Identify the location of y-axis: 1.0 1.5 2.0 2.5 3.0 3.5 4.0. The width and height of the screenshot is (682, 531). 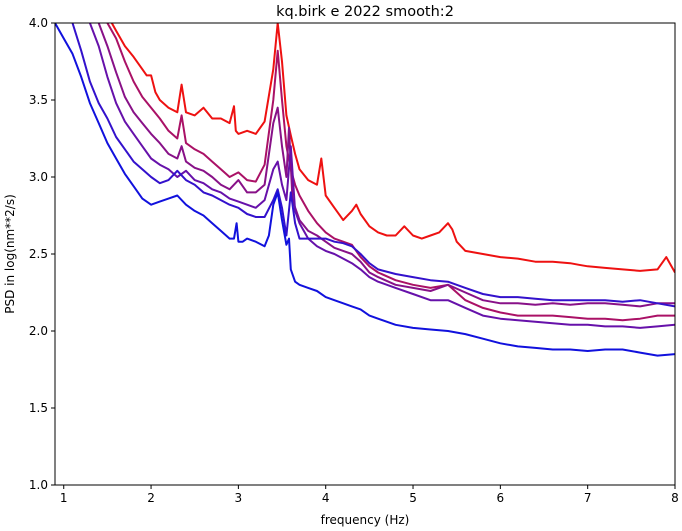
(42, 254).